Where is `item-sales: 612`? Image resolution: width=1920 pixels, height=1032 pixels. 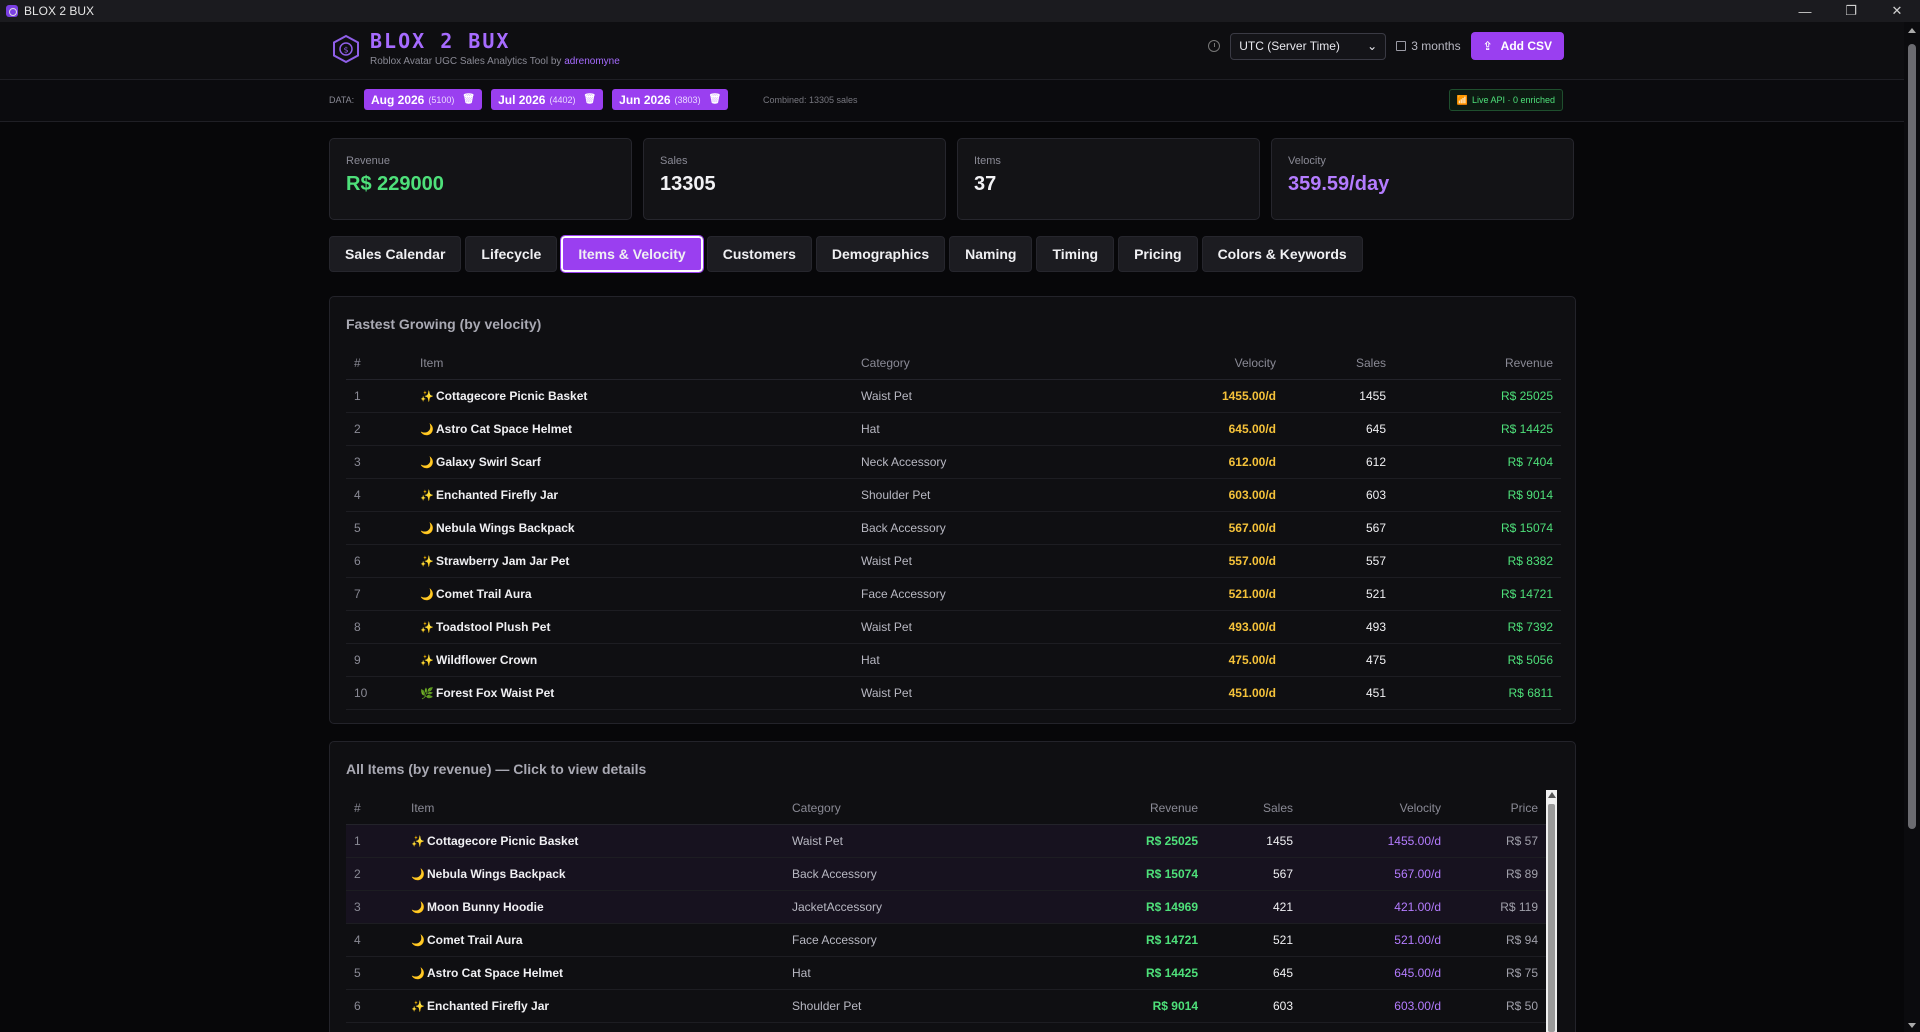 item-sales: 612 is located at coordinates (1331, 462).